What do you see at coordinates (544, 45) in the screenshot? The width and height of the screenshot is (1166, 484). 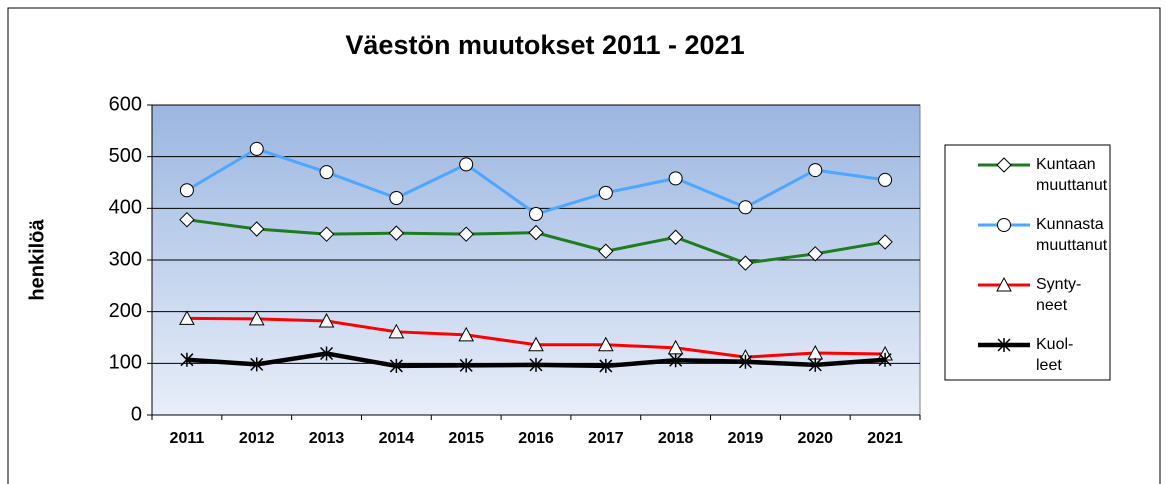 I see `chart-title: Väestön muutokset 2011 - 2021` at bounding box center [544, 45].